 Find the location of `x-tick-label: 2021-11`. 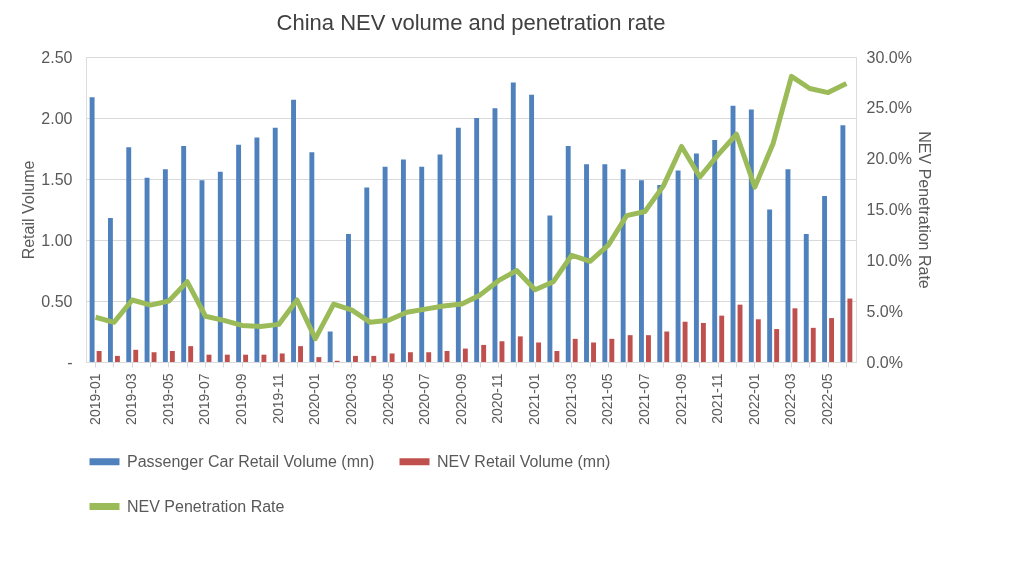

x-tick-label: 2021-11 is located at coordinates (717, 398).